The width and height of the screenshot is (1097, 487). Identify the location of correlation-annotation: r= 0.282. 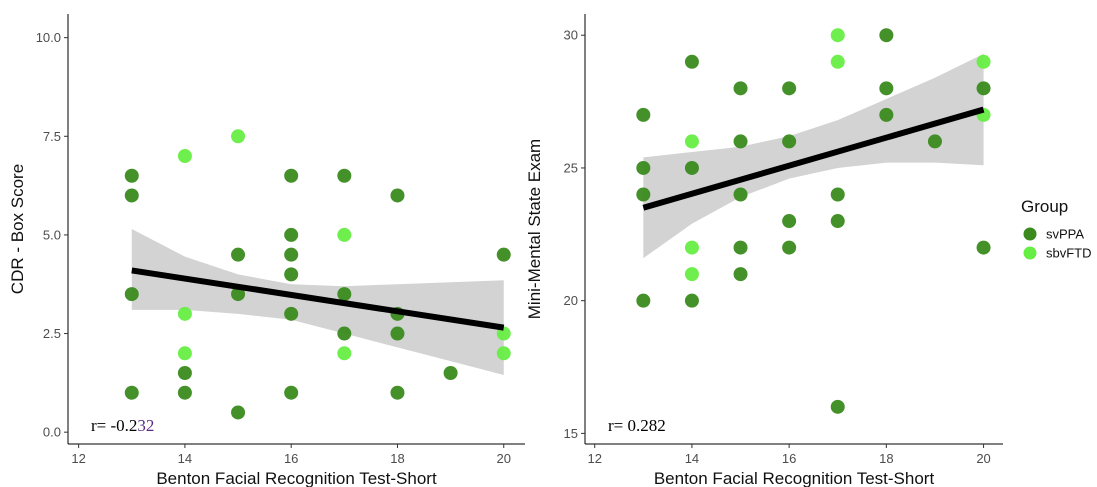
(637, 425).